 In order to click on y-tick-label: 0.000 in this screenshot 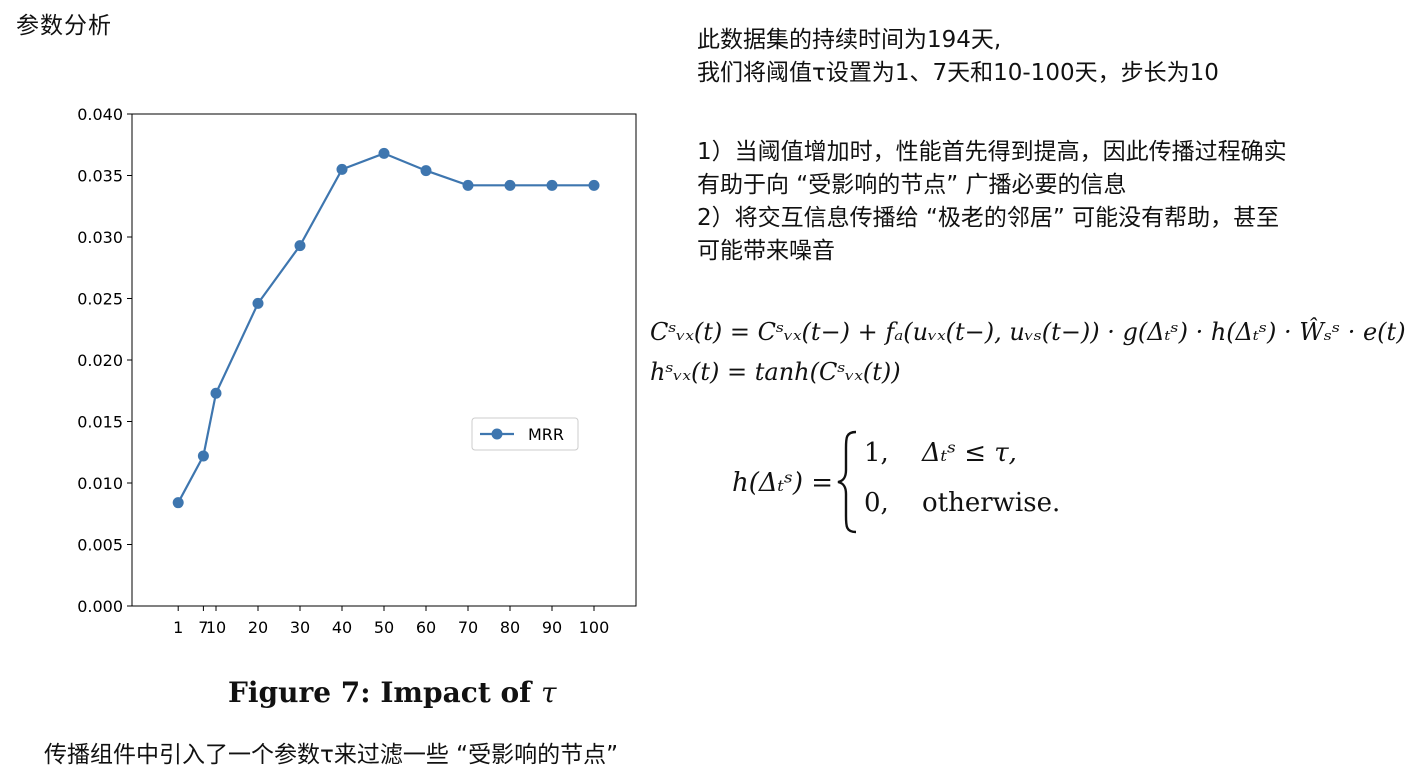, I will do `click(100, 606)`.